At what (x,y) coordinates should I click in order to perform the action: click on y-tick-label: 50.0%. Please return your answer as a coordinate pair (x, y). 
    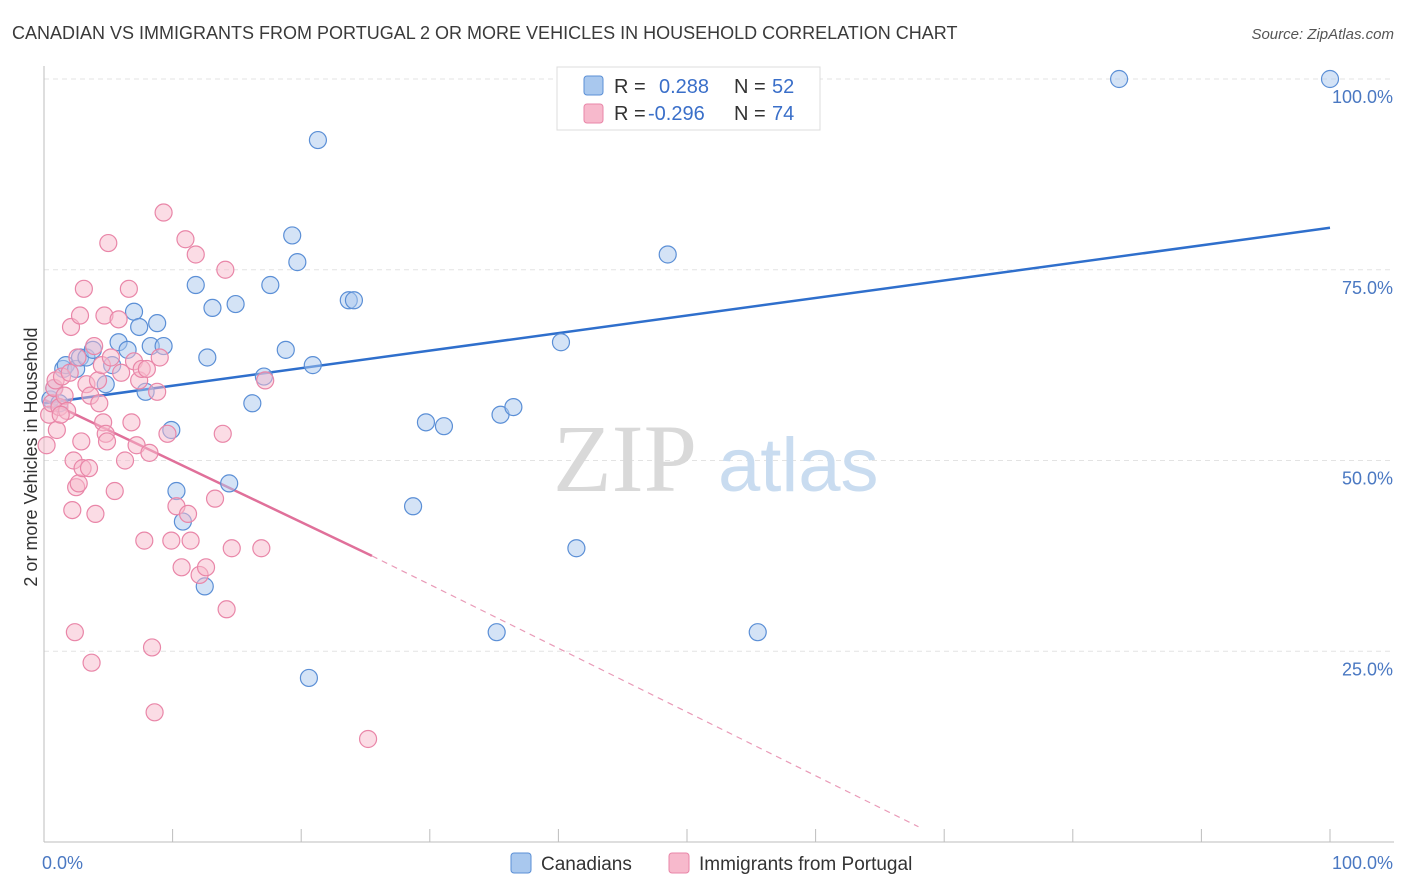
    Looking at the image, I should click on (1367, 479).